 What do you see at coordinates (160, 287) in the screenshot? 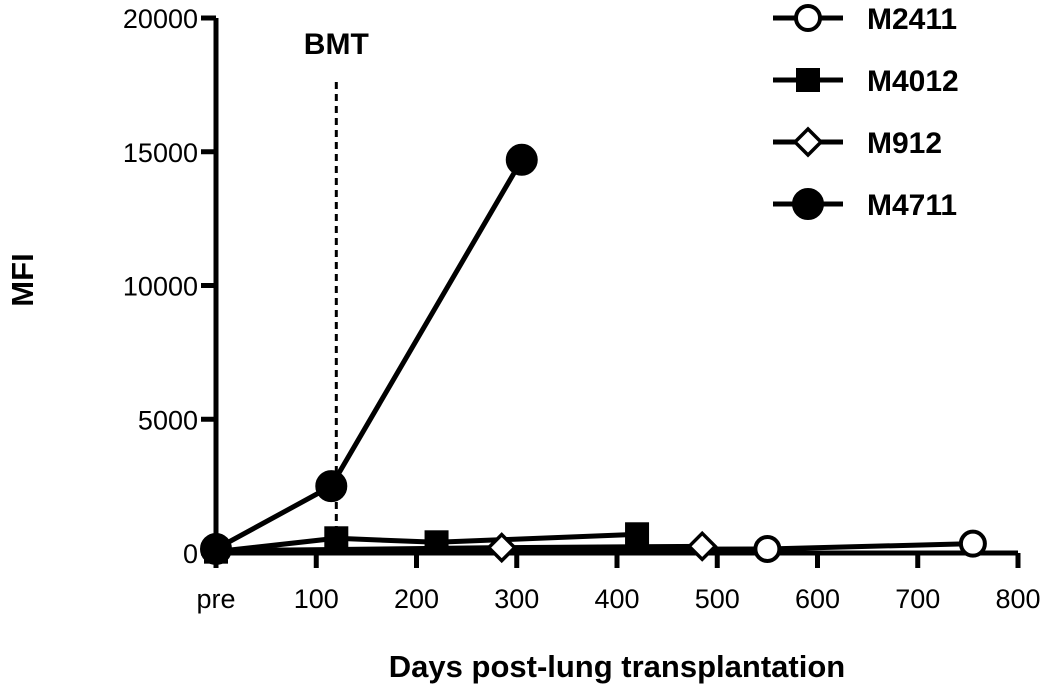
I see `y-tick-label: 10000` at bounding box center [160, 287].